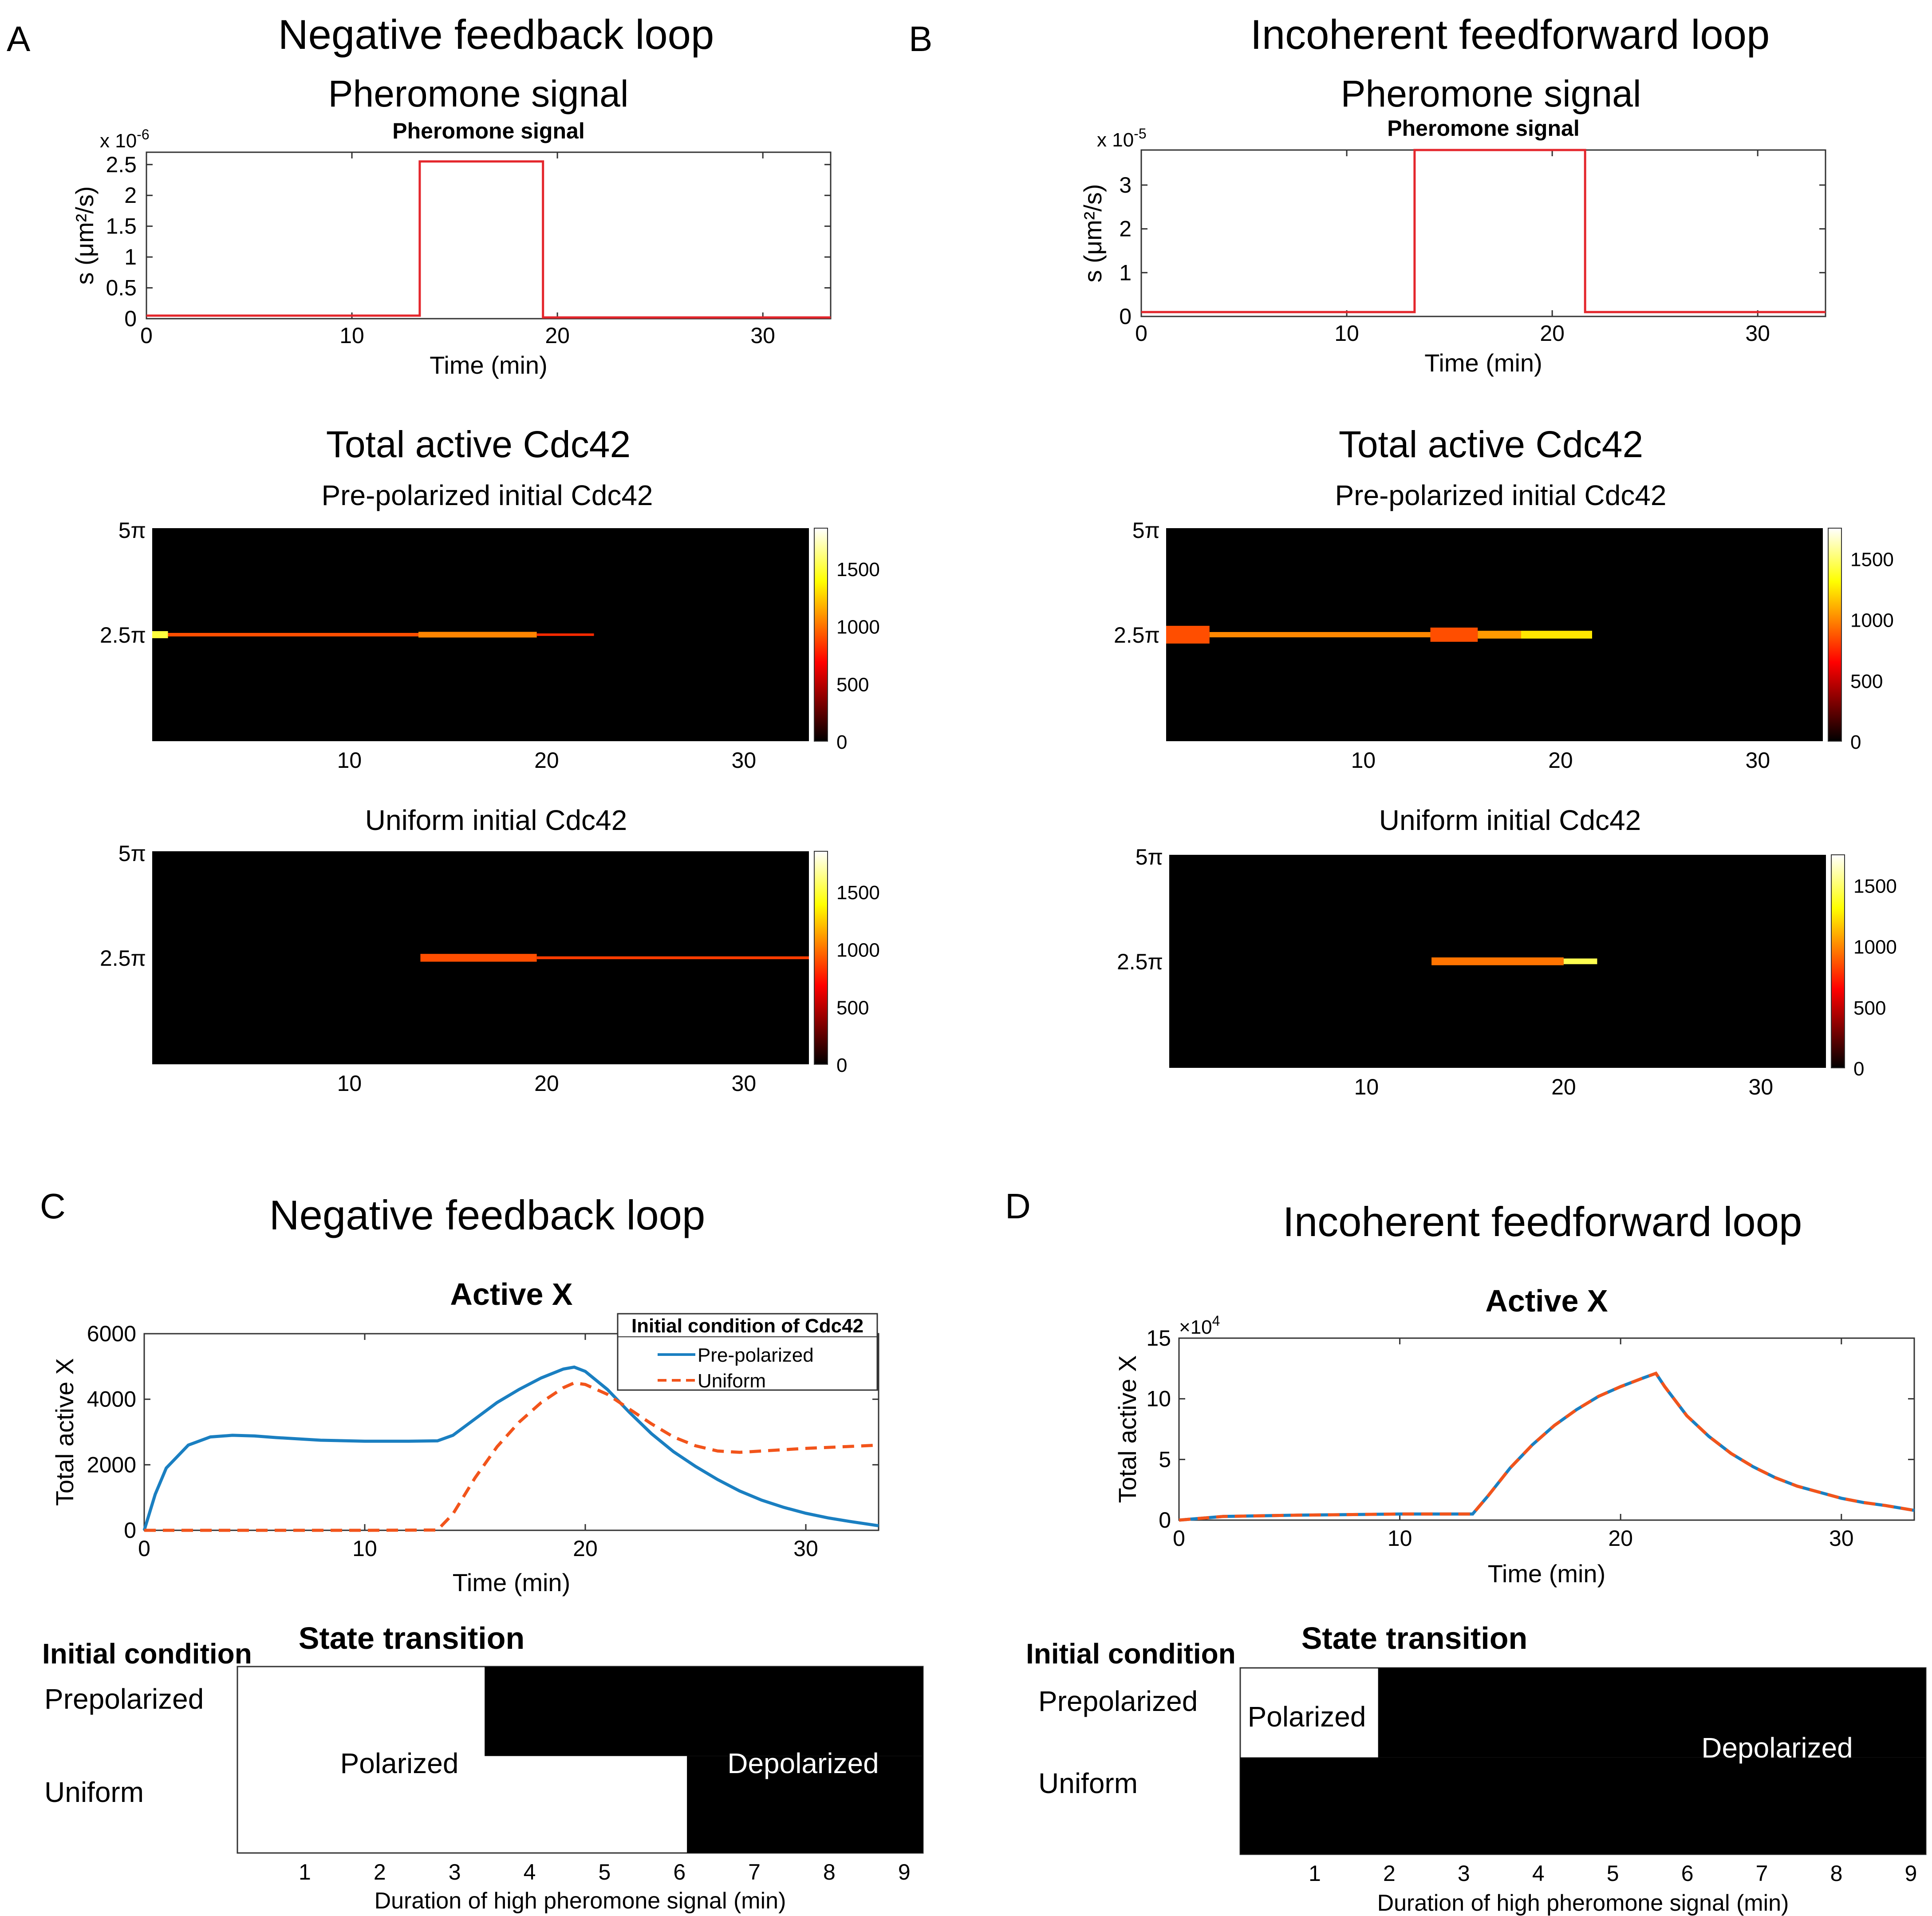 This screenshot has height=1916, width=1932. Describe the element at coordinates (1911, 1873) in the screenshot. I see `x-tick-label: 9` at that location.